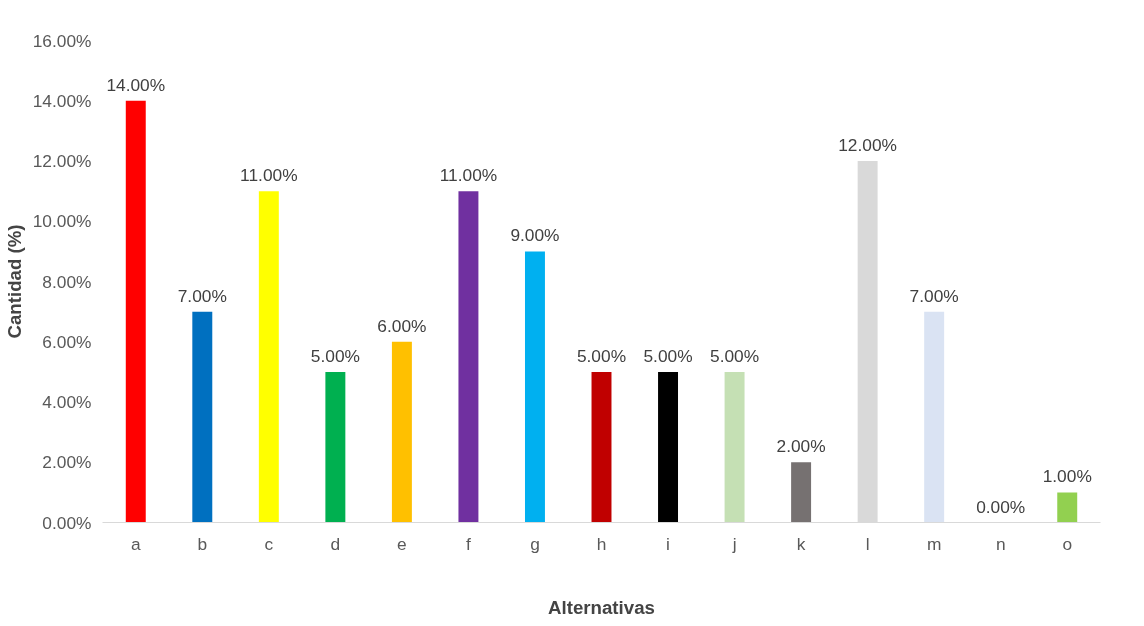  I want to click on data-label: 0.00%, so click(1001, 506).